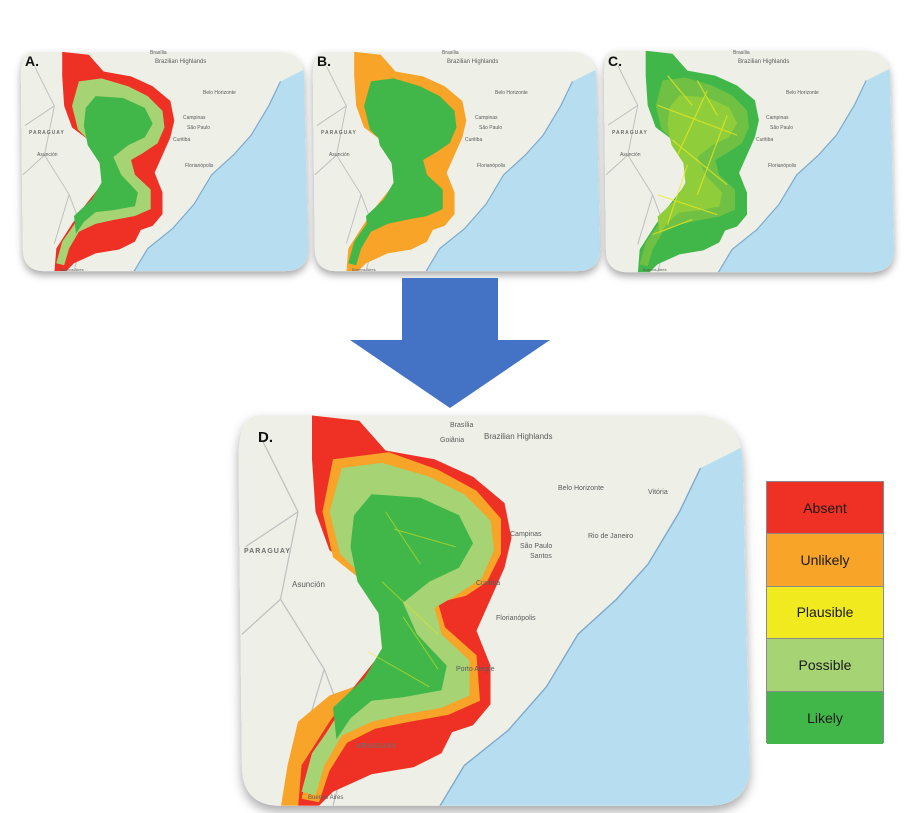 The height and width of the screenshot is (813, 924). I want to click on legend-item-unlikely: Unlikely, so click(825, 560).